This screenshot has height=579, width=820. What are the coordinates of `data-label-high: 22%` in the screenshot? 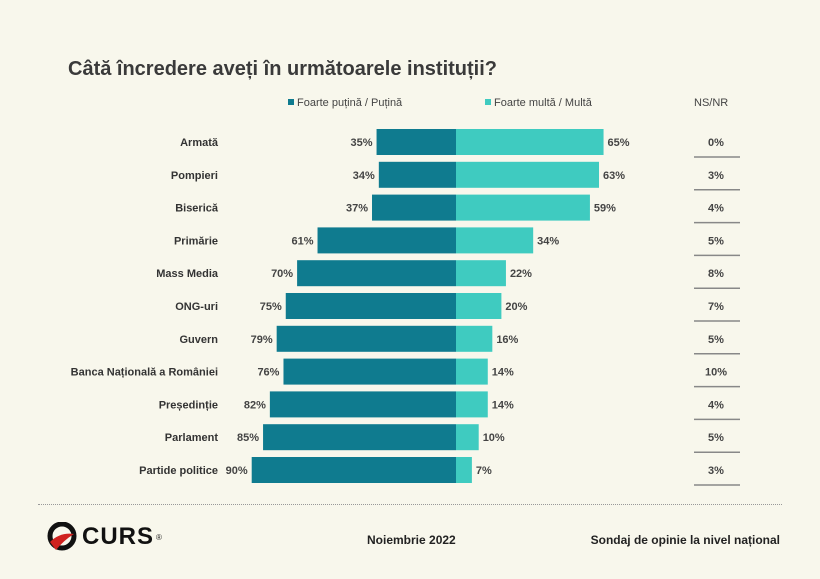 It's located at (521, 274).